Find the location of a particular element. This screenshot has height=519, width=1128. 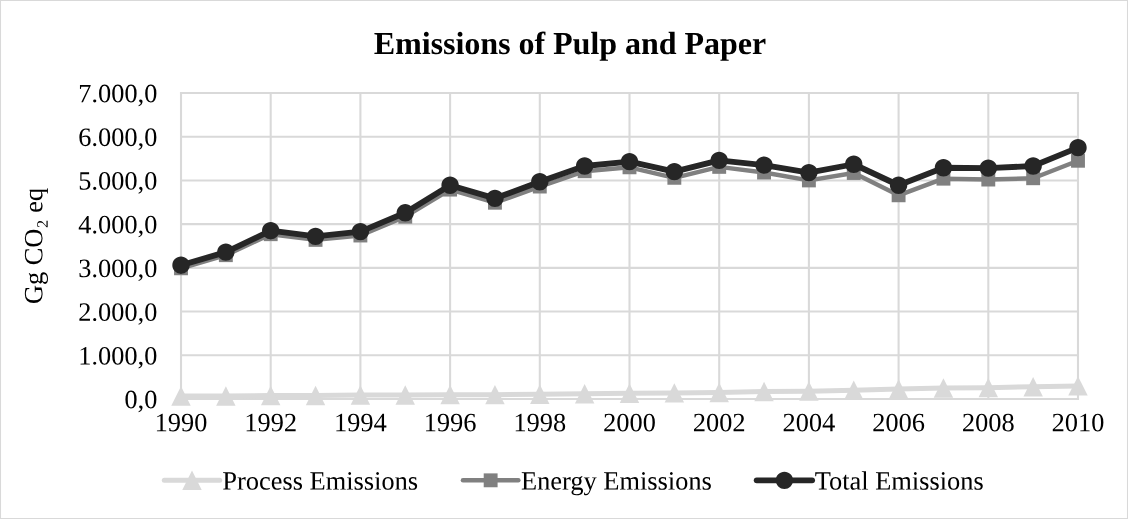

x-tick-label: 2002 is located at coordinates (719, 422).